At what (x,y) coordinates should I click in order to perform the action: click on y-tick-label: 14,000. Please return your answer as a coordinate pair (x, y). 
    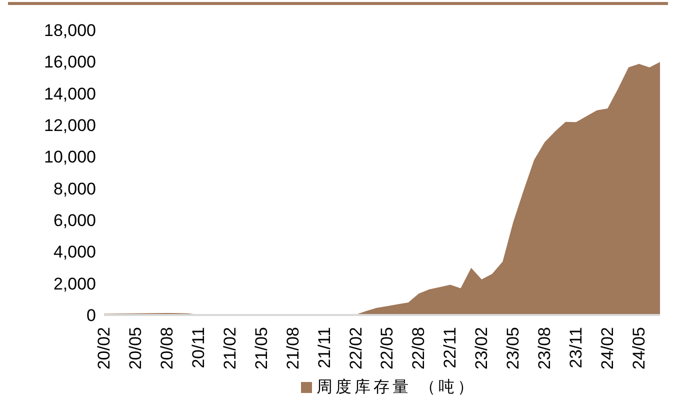
    Looking at the image, I should click on (70, 94).